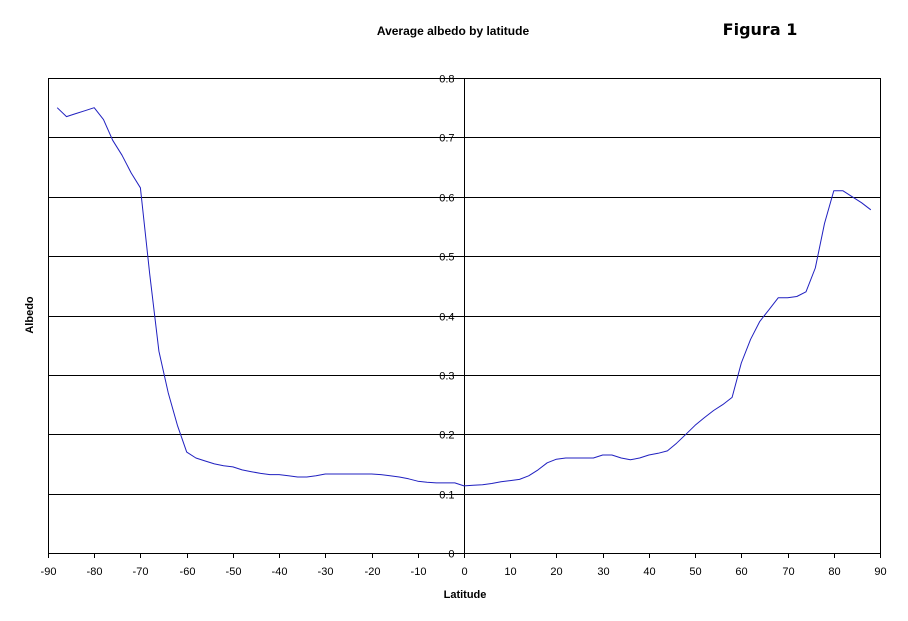  What do you see at coordinates (464, 572) in the screenshot?
I see `x-tick-label: 0` at bounding box center [464, 572].